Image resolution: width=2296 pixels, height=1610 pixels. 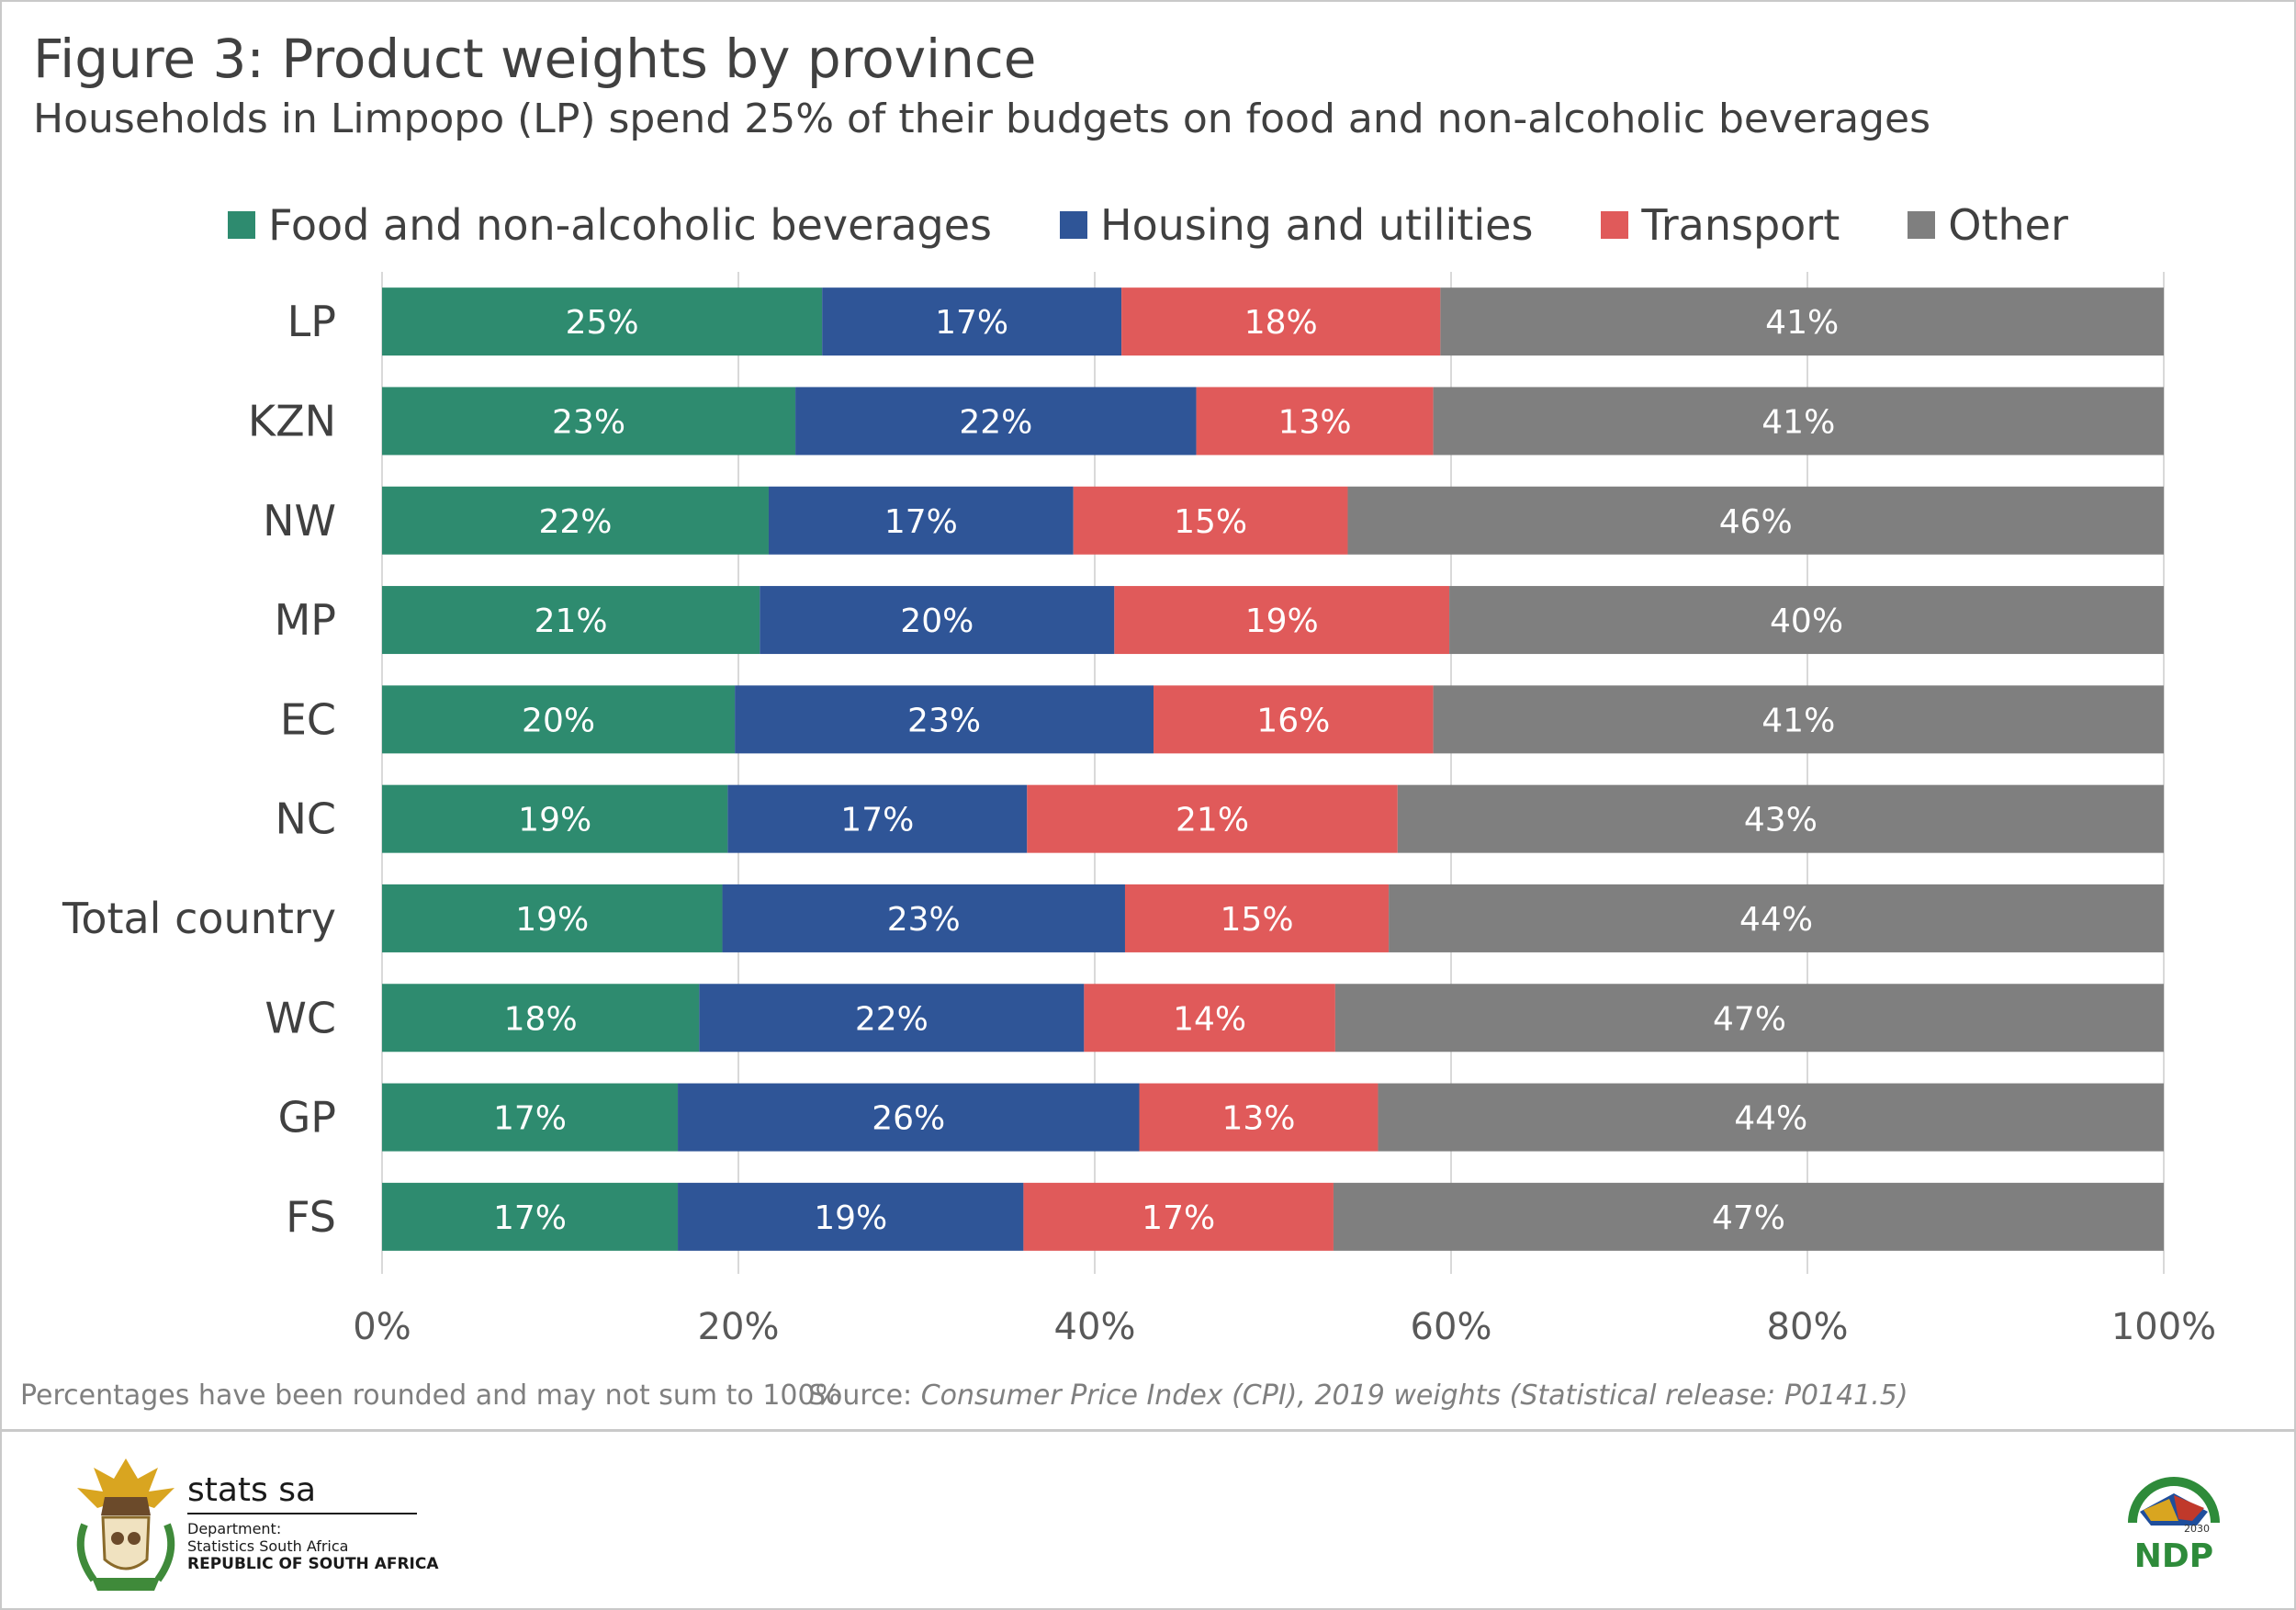 What do you see at coordinates (2163, 1327) in the screenshot?
I see `x-tick-label: 100%` at bounding box center [2163, 1327].